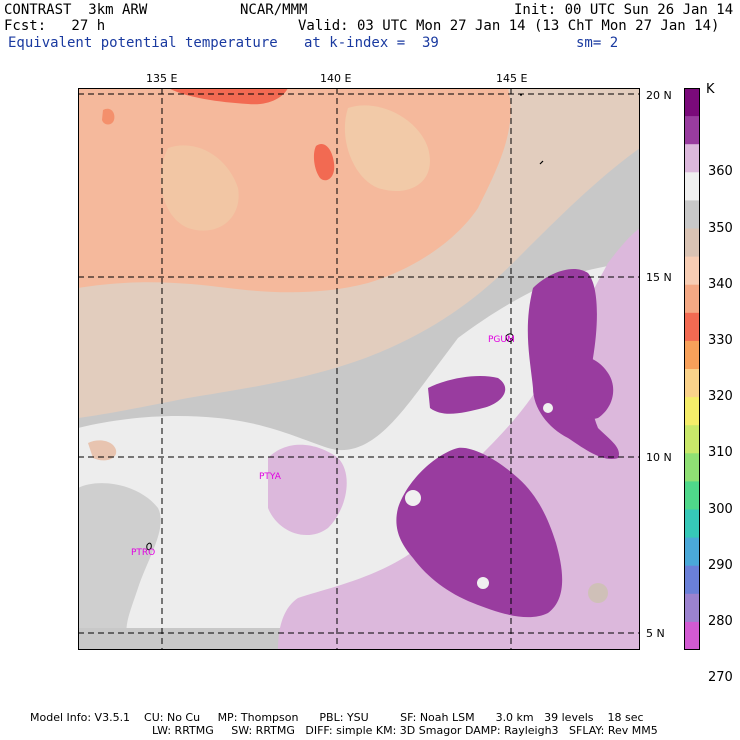 The height and width of the screenshot is (740, 740). I want to click on colorbar-tick-label: 360, so click(720, 171).